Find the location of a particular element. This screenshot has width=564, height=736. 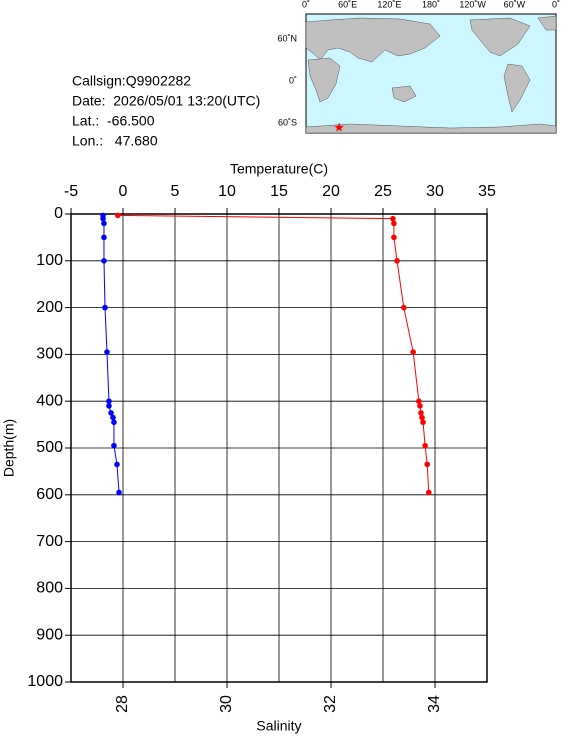

x-tick-label: 30 is located at coordinates (435, 191).